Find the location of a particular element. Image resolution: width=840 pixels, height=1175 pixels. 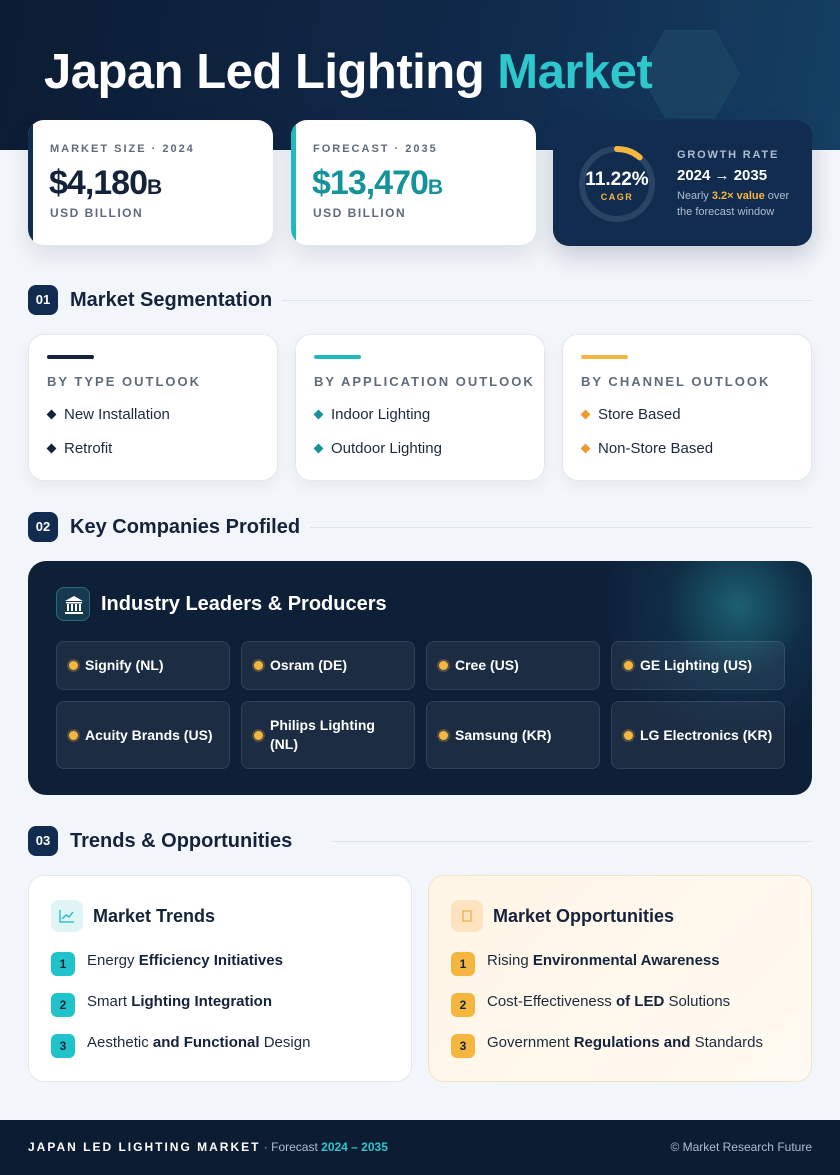

trend-text-part: Energy is located at coordinates (113, 960).